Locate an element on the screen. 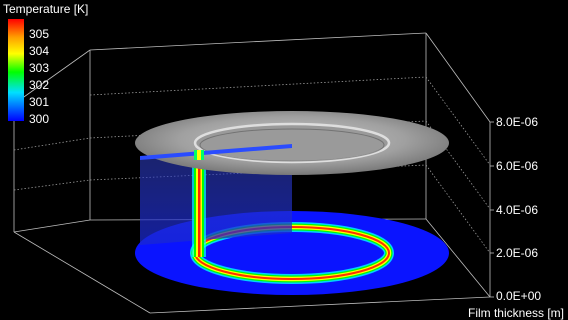 Image resolution: width=568 pixels, height=320 pixels. color-scale-bar is located at coordinates (16, 70).